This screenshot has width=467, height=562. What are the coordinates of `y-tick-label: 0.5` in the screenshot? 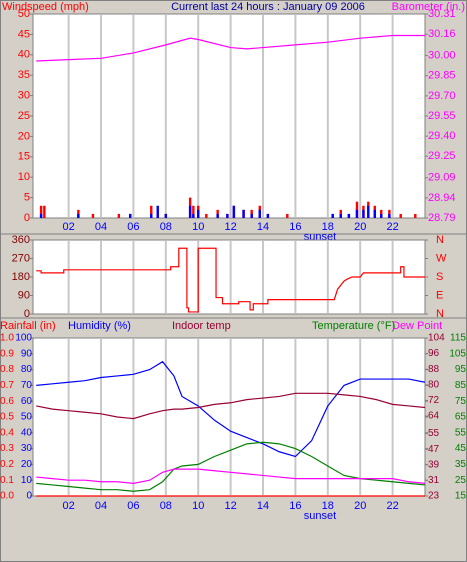 It's located at (7, 417).